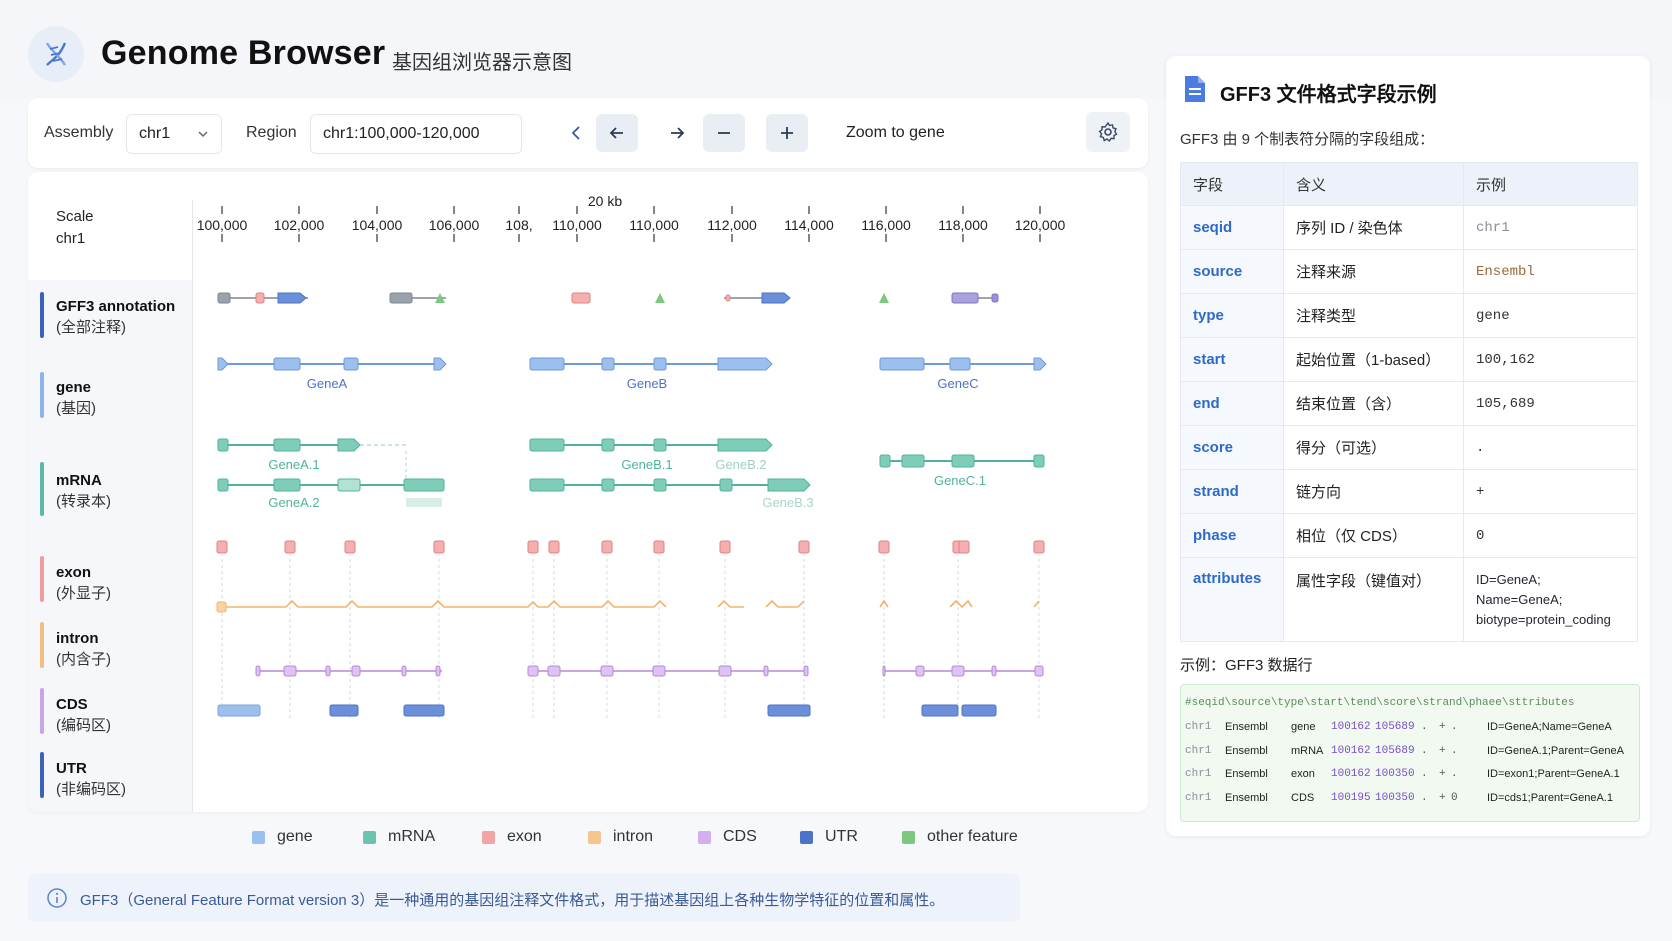 This screenshot has width=1672, height=941. I want to click on assembly-select: chr1, so click(174, 134).